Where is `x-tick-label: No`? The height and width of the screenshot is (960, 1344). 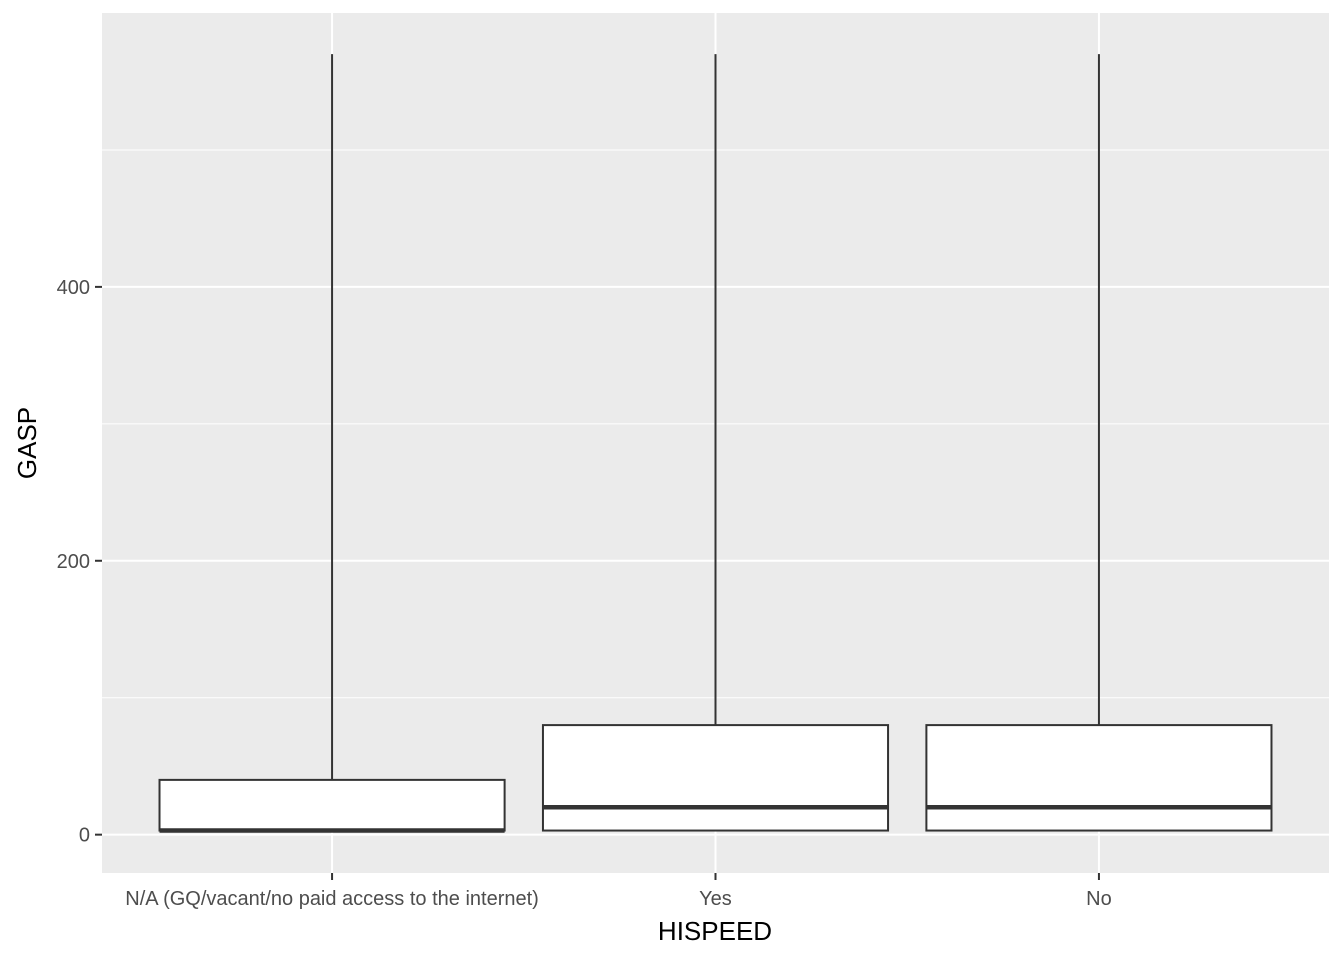
x-tick-label: No is located at coordinates (1099, 899).